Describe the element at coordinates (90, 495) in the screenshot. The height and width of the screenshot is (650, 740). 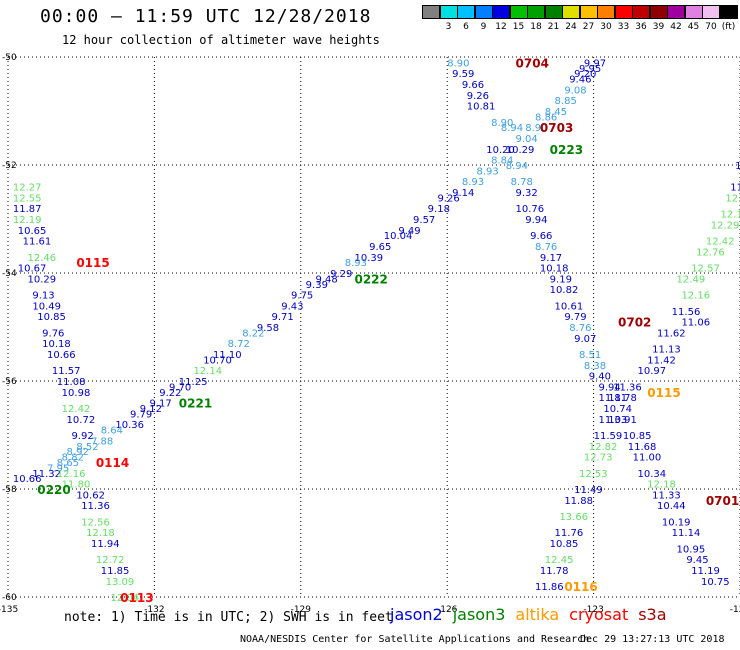
I see `wave-height-label: 10.62` at that location.